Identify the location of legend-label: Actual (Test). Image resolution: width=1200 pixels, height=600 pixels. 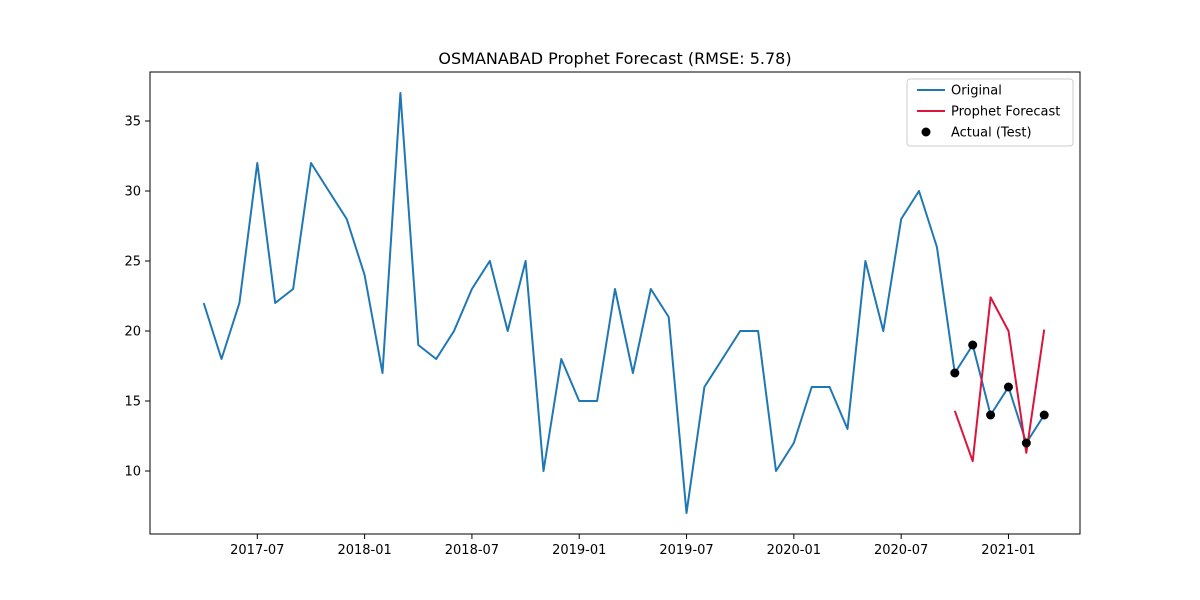
(991, 133).